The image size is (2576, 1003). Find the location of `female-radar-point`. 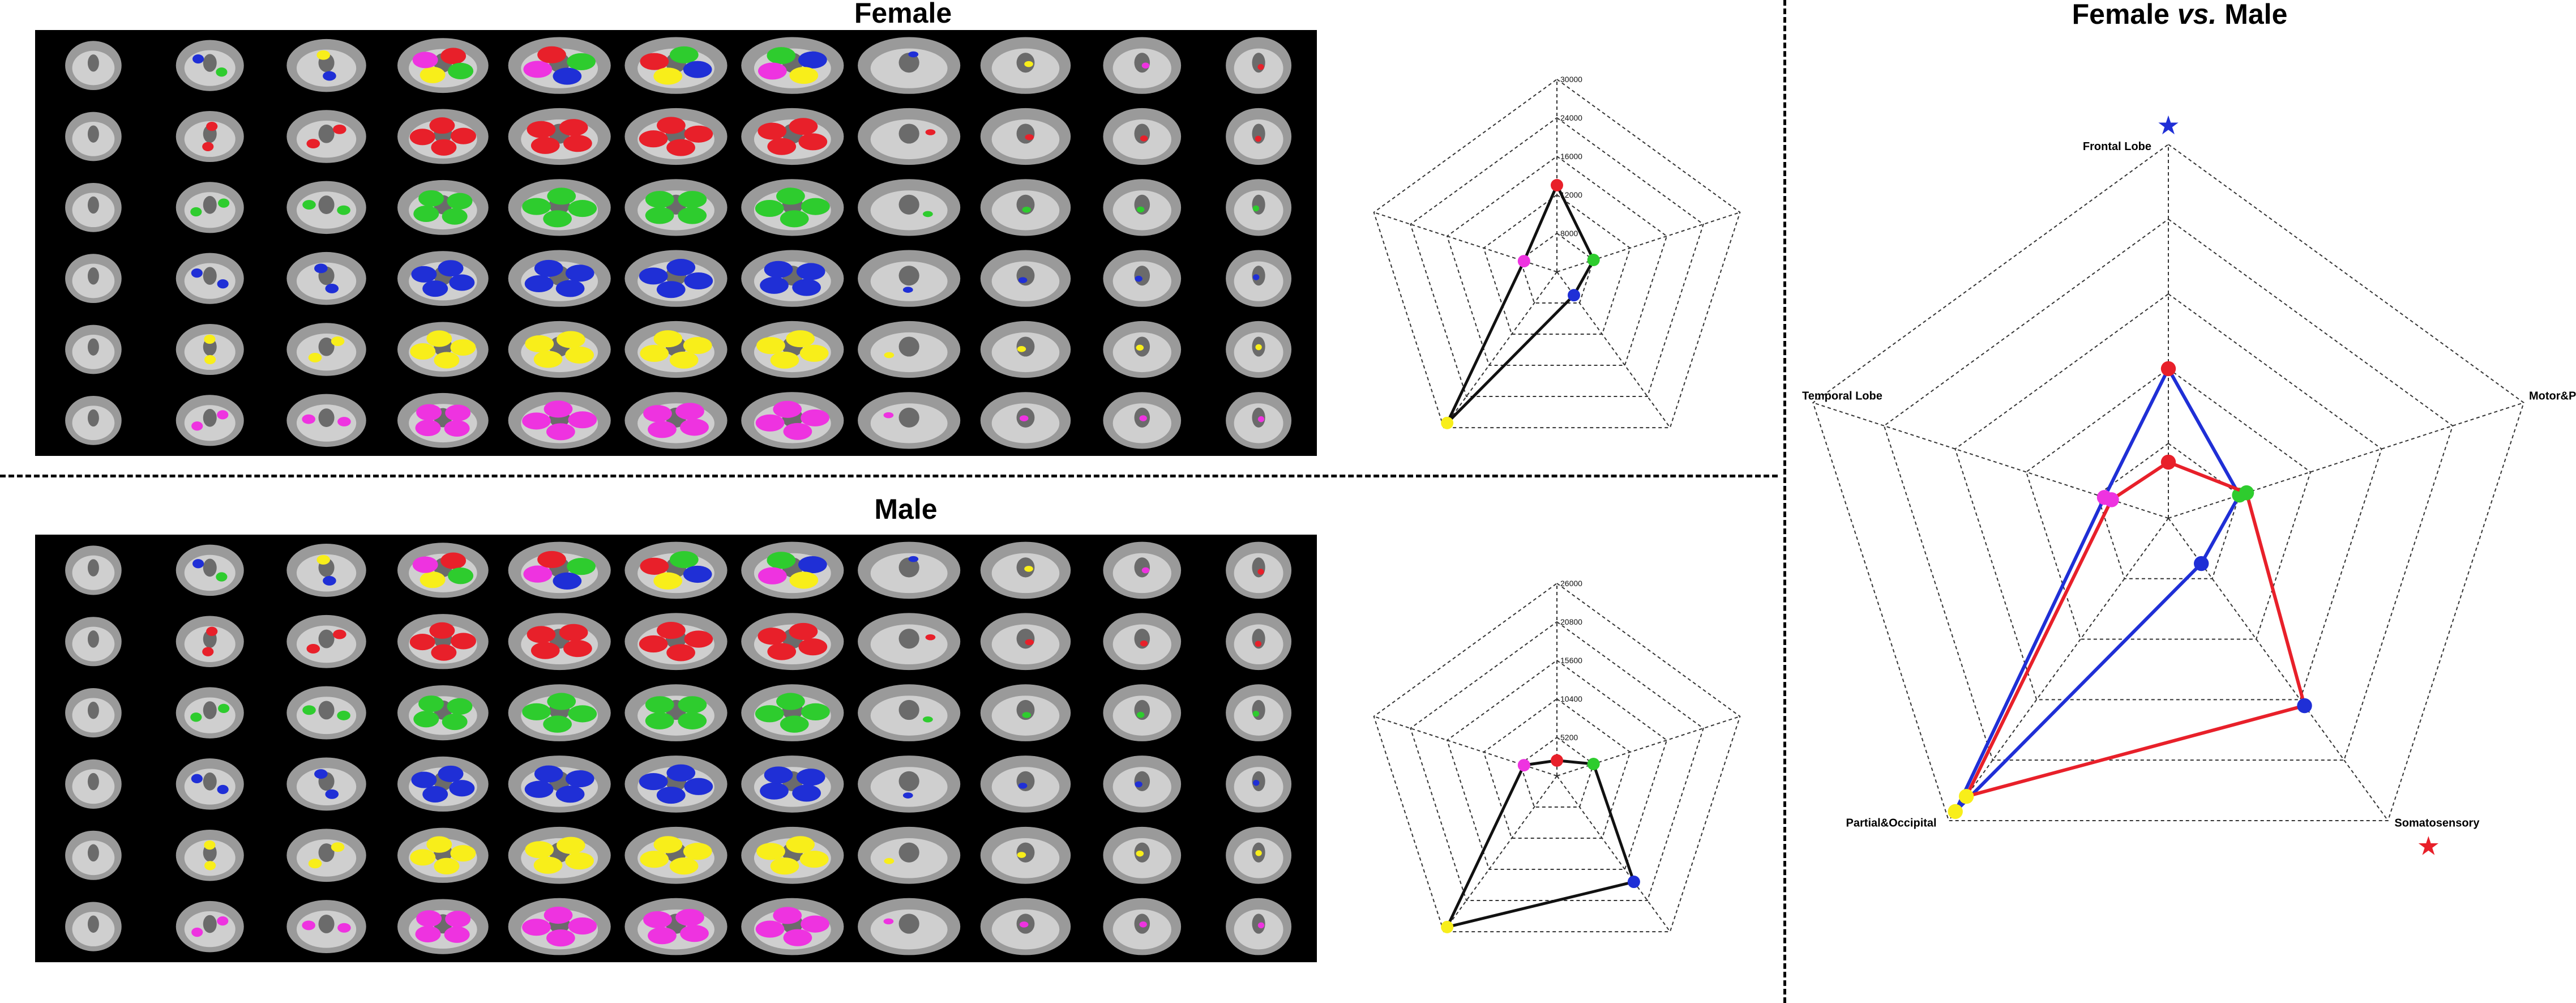

female-radar-point is located at coordinates (1557, 185).